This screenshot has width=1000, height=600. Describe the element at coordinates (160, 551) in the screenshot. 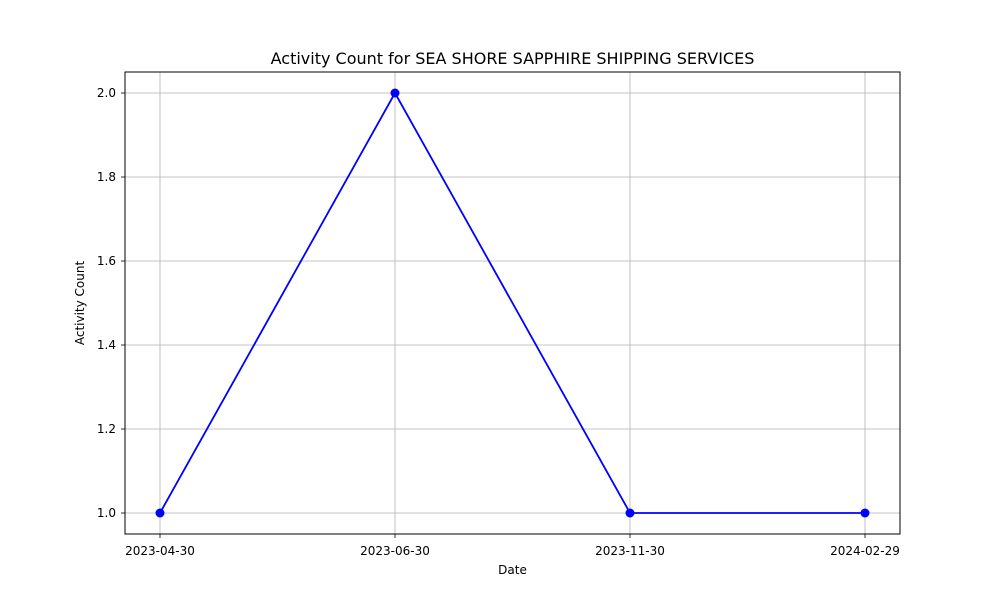

I see `x-tick-label: 2023-04-30` at that location.